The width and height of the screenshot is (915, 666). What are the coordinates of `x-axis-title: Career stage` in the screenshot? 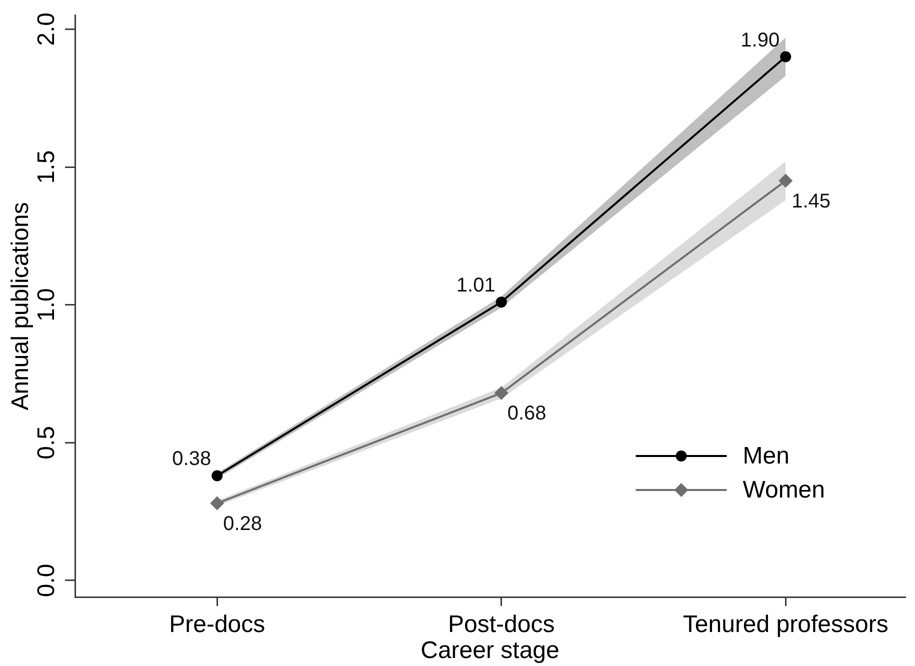 It's located at (490, 650).